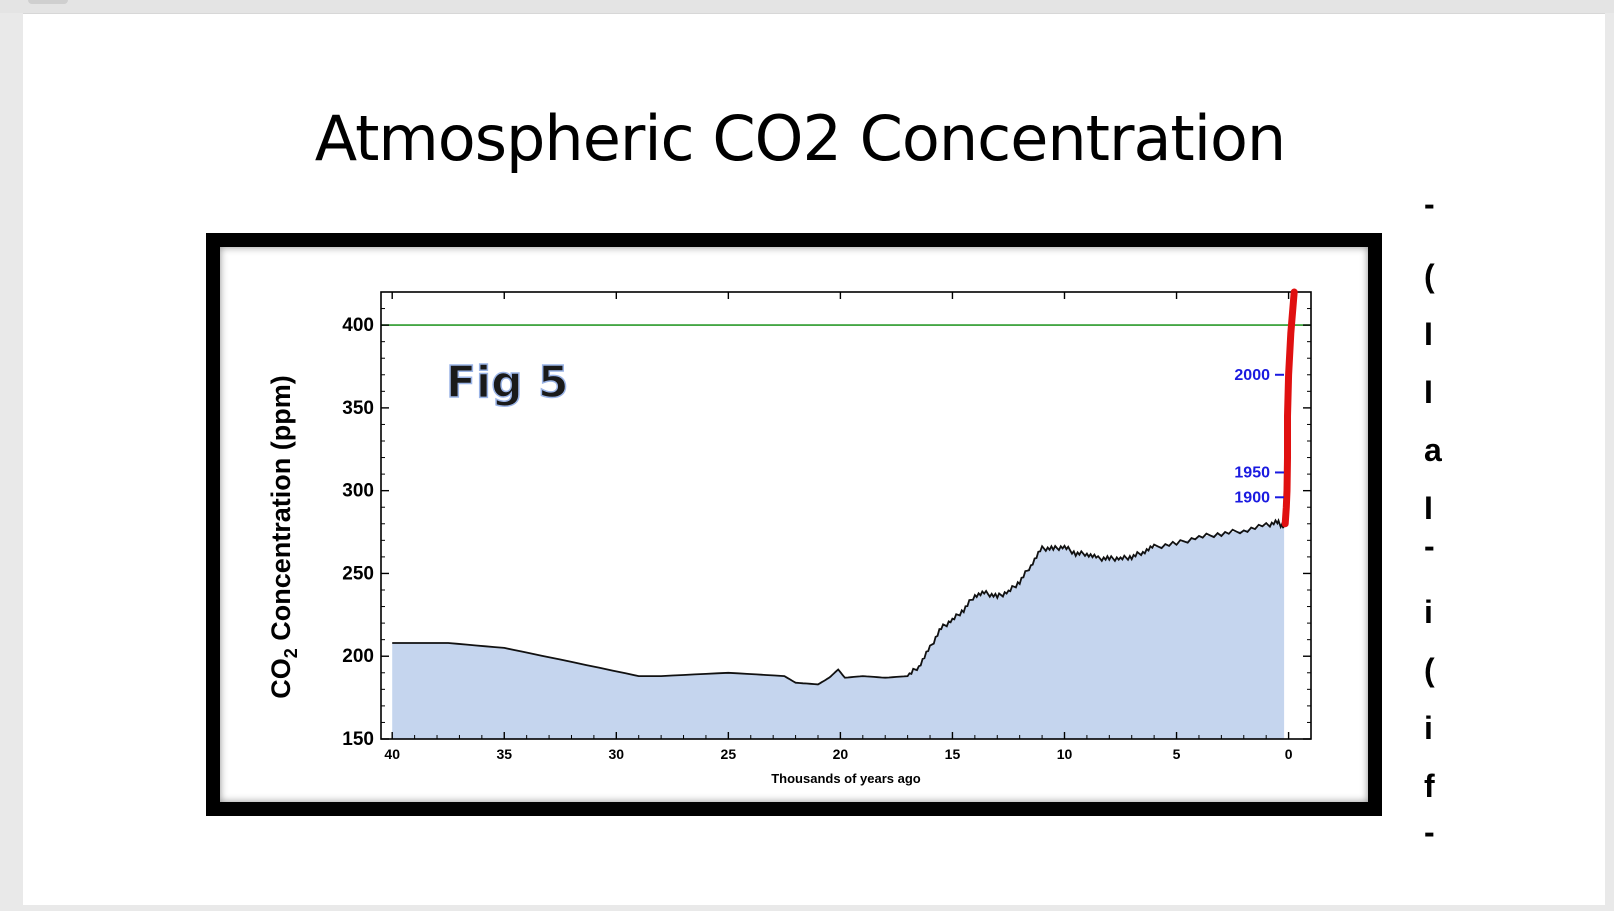  Describe the element at coordinates (358, 656) in the screenshot. I see `y-tick-label: 200` at that location.